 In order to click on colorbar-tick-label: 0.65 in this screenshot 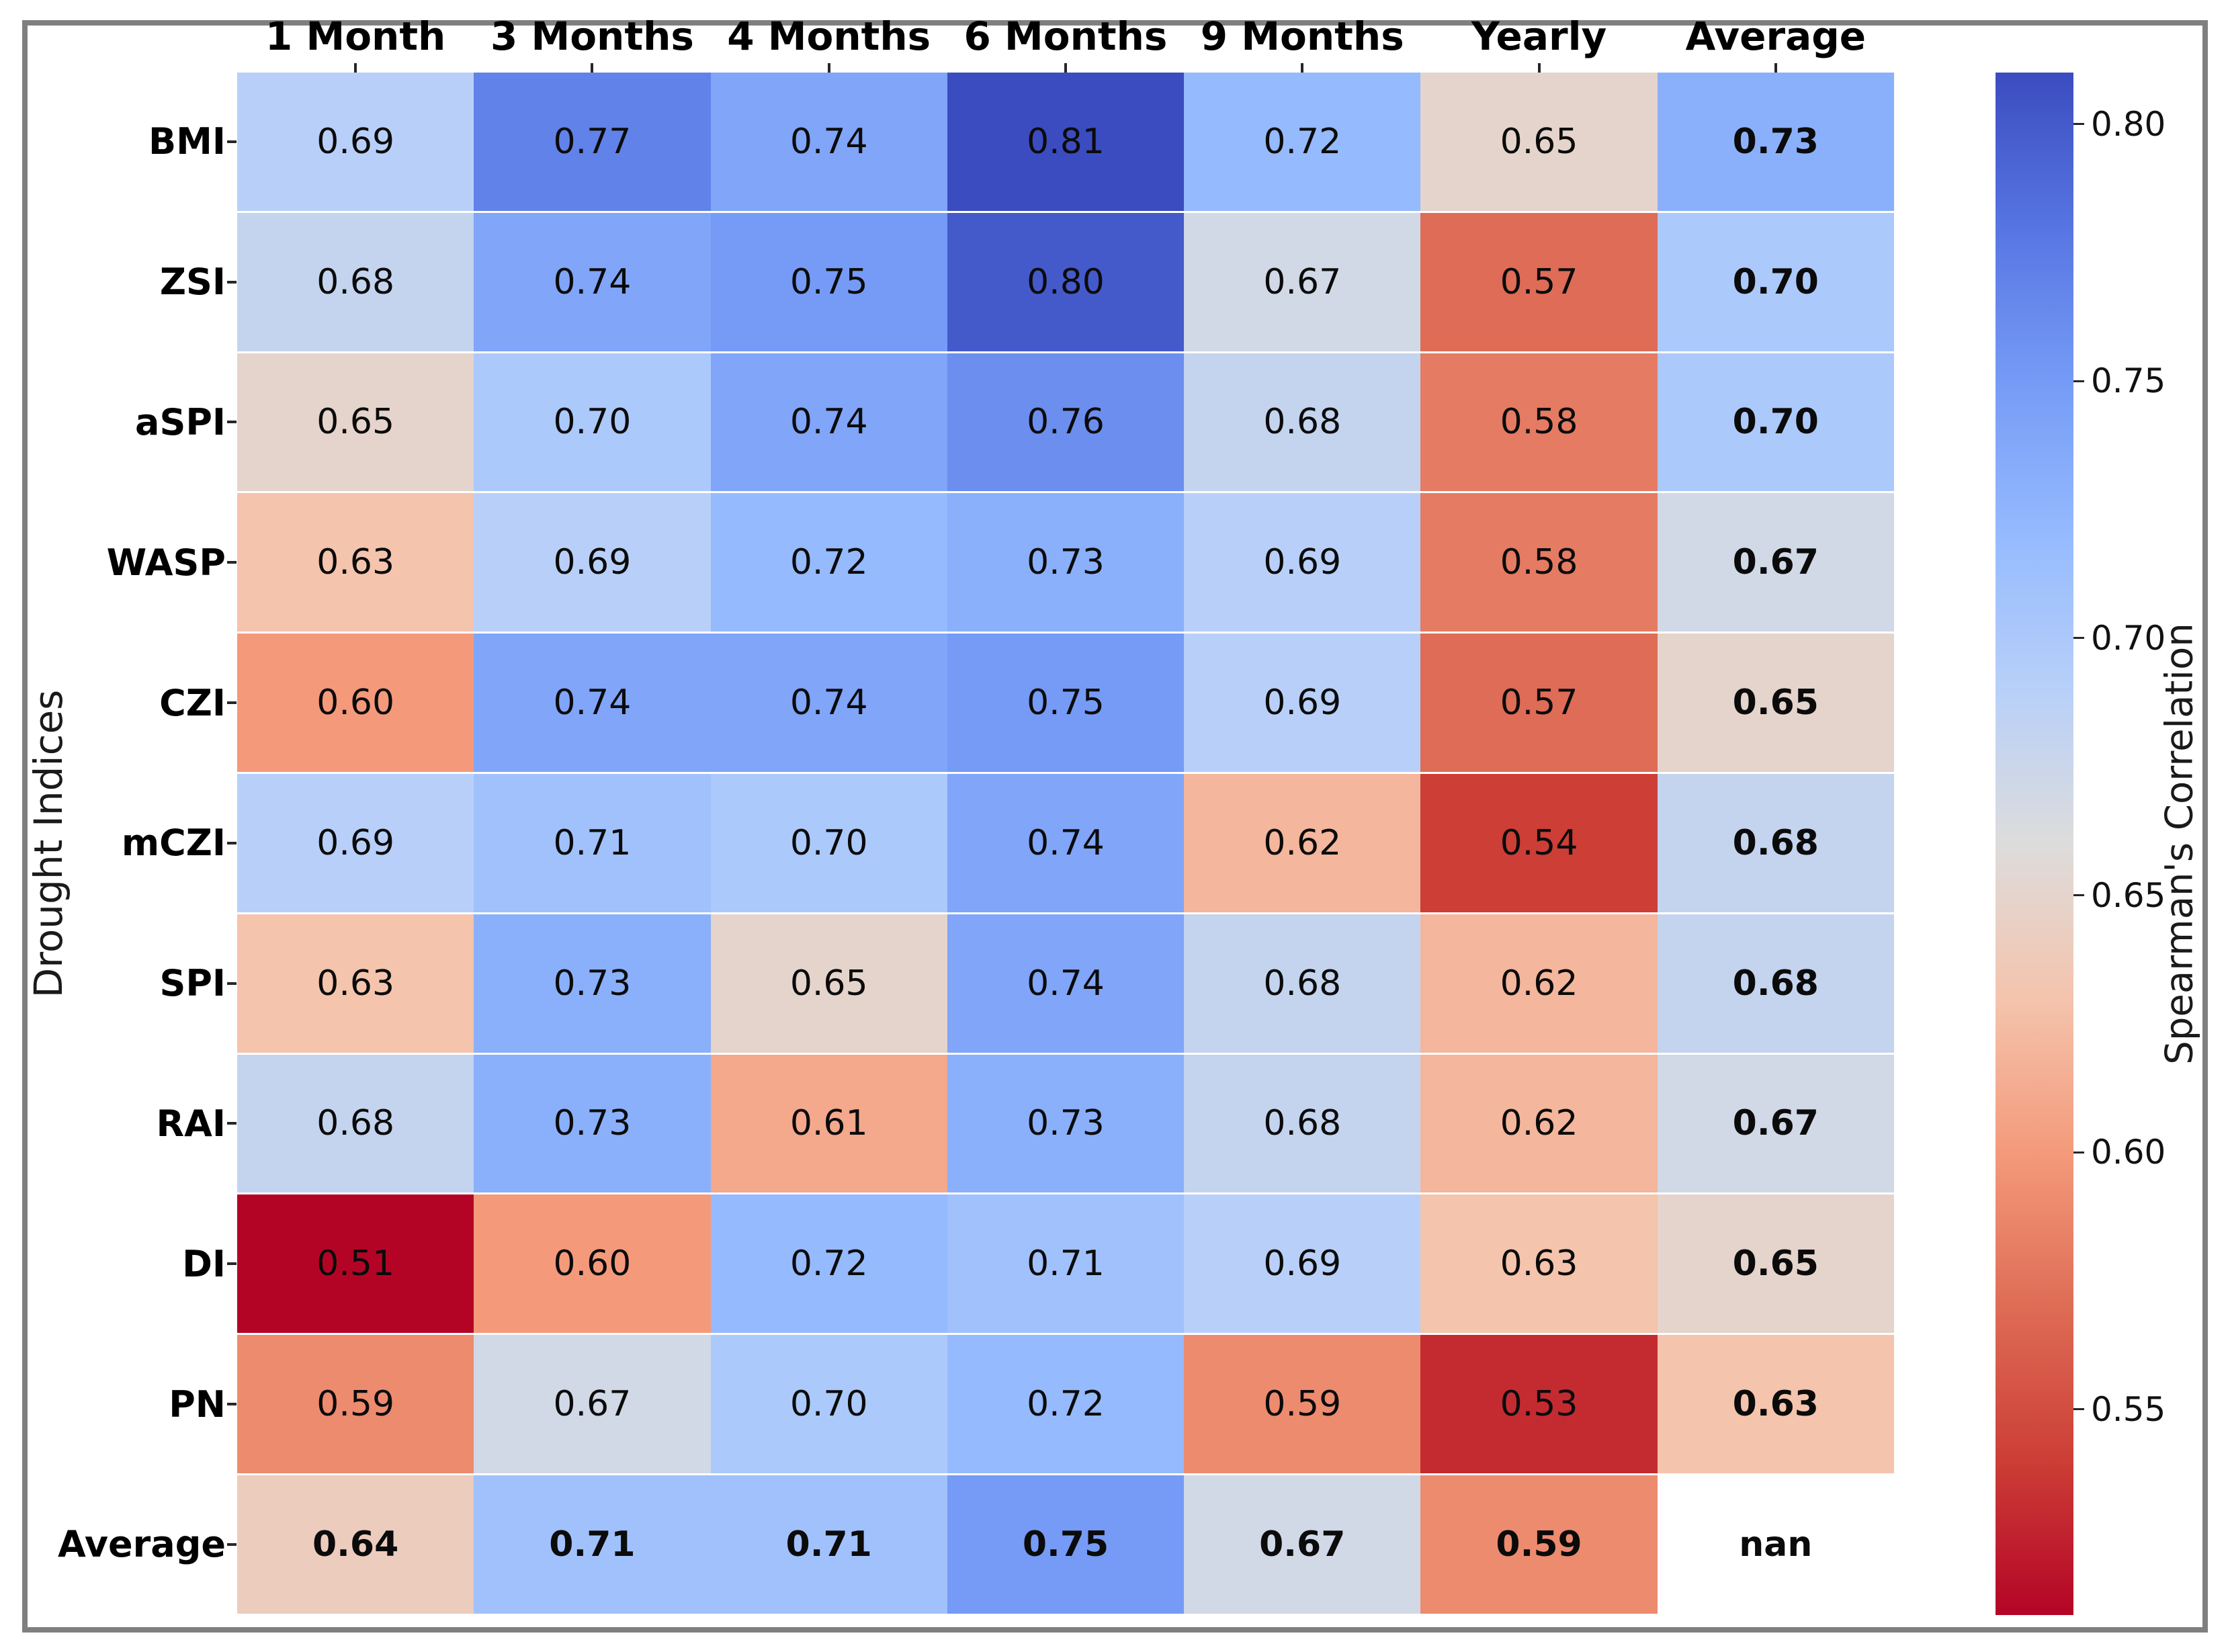, I will do `click(2128, 895)`.